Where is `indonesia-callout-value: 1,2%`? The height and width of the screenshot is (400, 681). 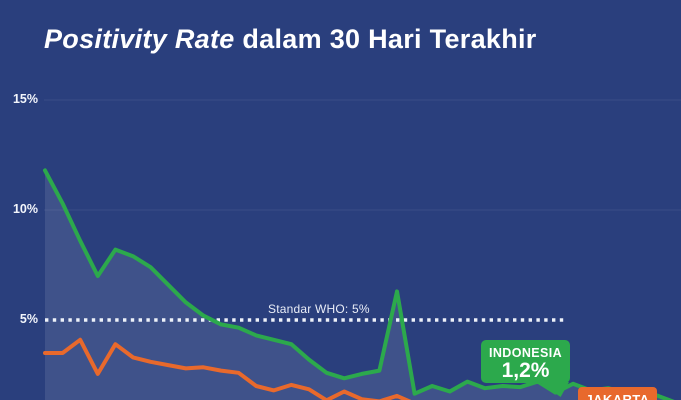
indonesia-callout-value: 1,2% is located at coordinates (525, 370).